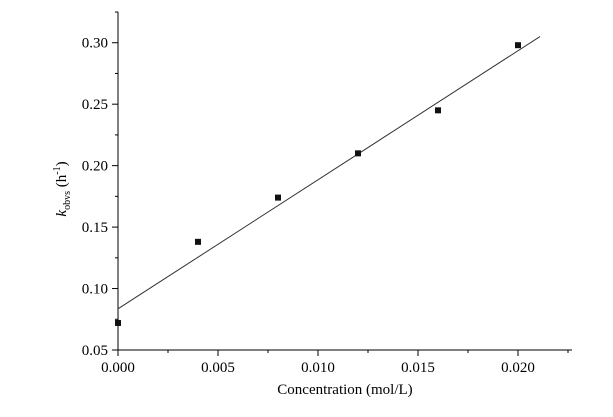 This screenshot has width=613, height=417. Describe the element at coordinates (100, 185) in the screenshot. I see `y-axis-ticks: 0.05 0.10 0.15 0.20 0.25 0.30` at that location.